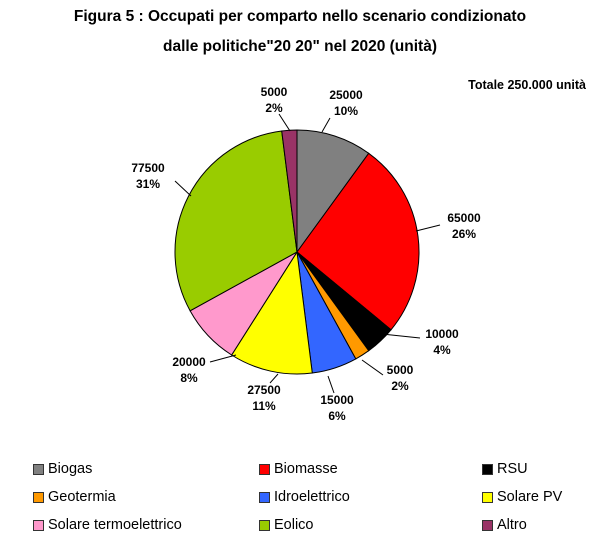 The height and width of the screenshot is (543, 600). I want to click on legend-label-biomasse: Biomasse, so click(306, 469).